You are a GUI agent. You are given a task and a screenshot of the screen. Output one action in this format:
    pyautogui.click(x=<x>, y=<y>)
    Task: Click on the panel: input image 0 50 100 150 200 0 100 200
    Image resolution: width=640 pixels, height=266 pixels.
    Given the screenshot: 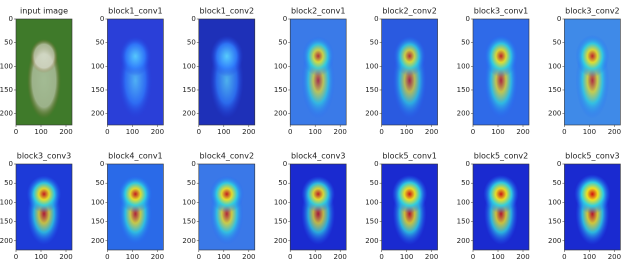 What is the action you would take?
    pyautogui.click(x=36, y=72)
    